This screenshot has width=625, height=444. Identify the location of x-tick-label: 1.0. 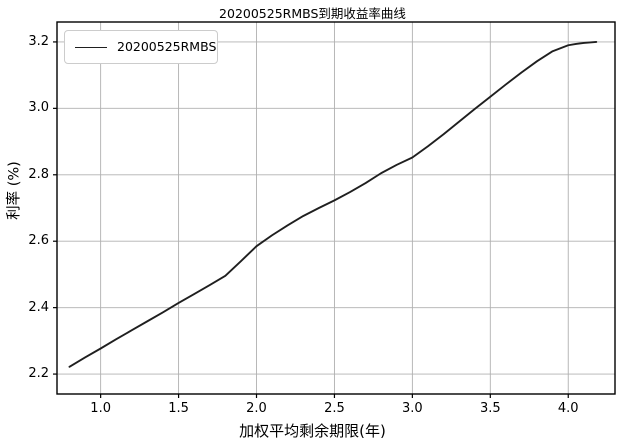
(100, 408).